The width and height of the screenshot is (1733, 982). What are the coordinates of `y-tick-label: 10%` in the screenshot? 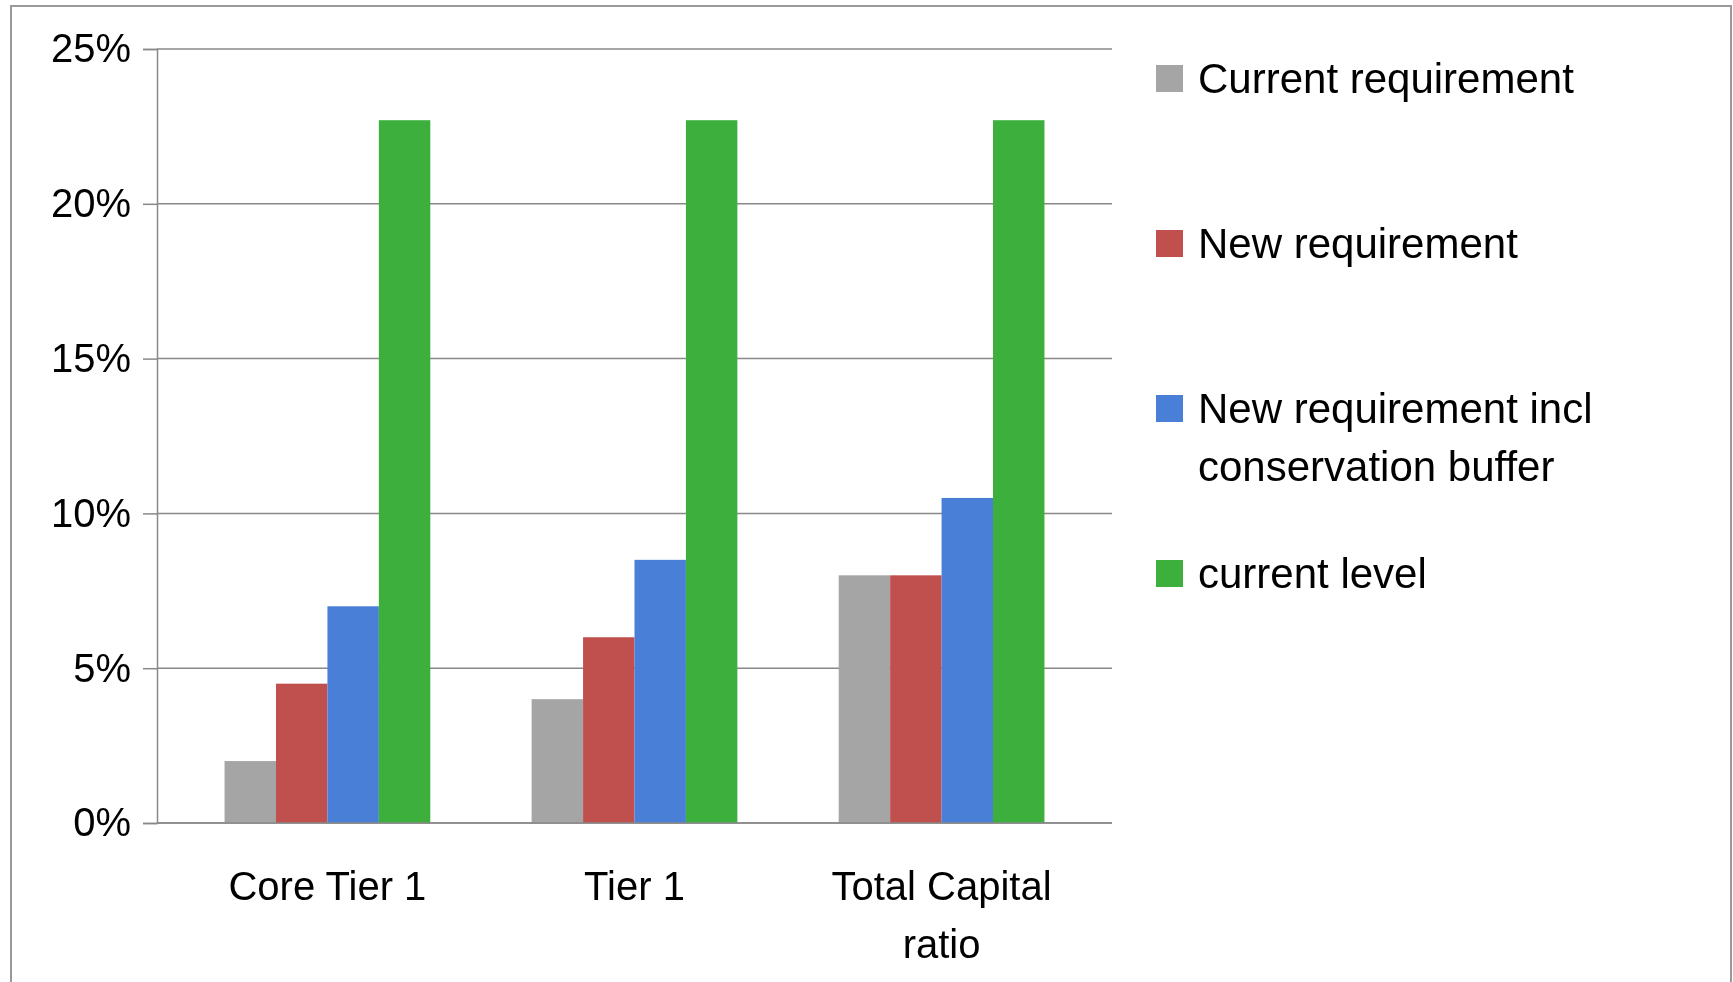 It's located at (90, 512).